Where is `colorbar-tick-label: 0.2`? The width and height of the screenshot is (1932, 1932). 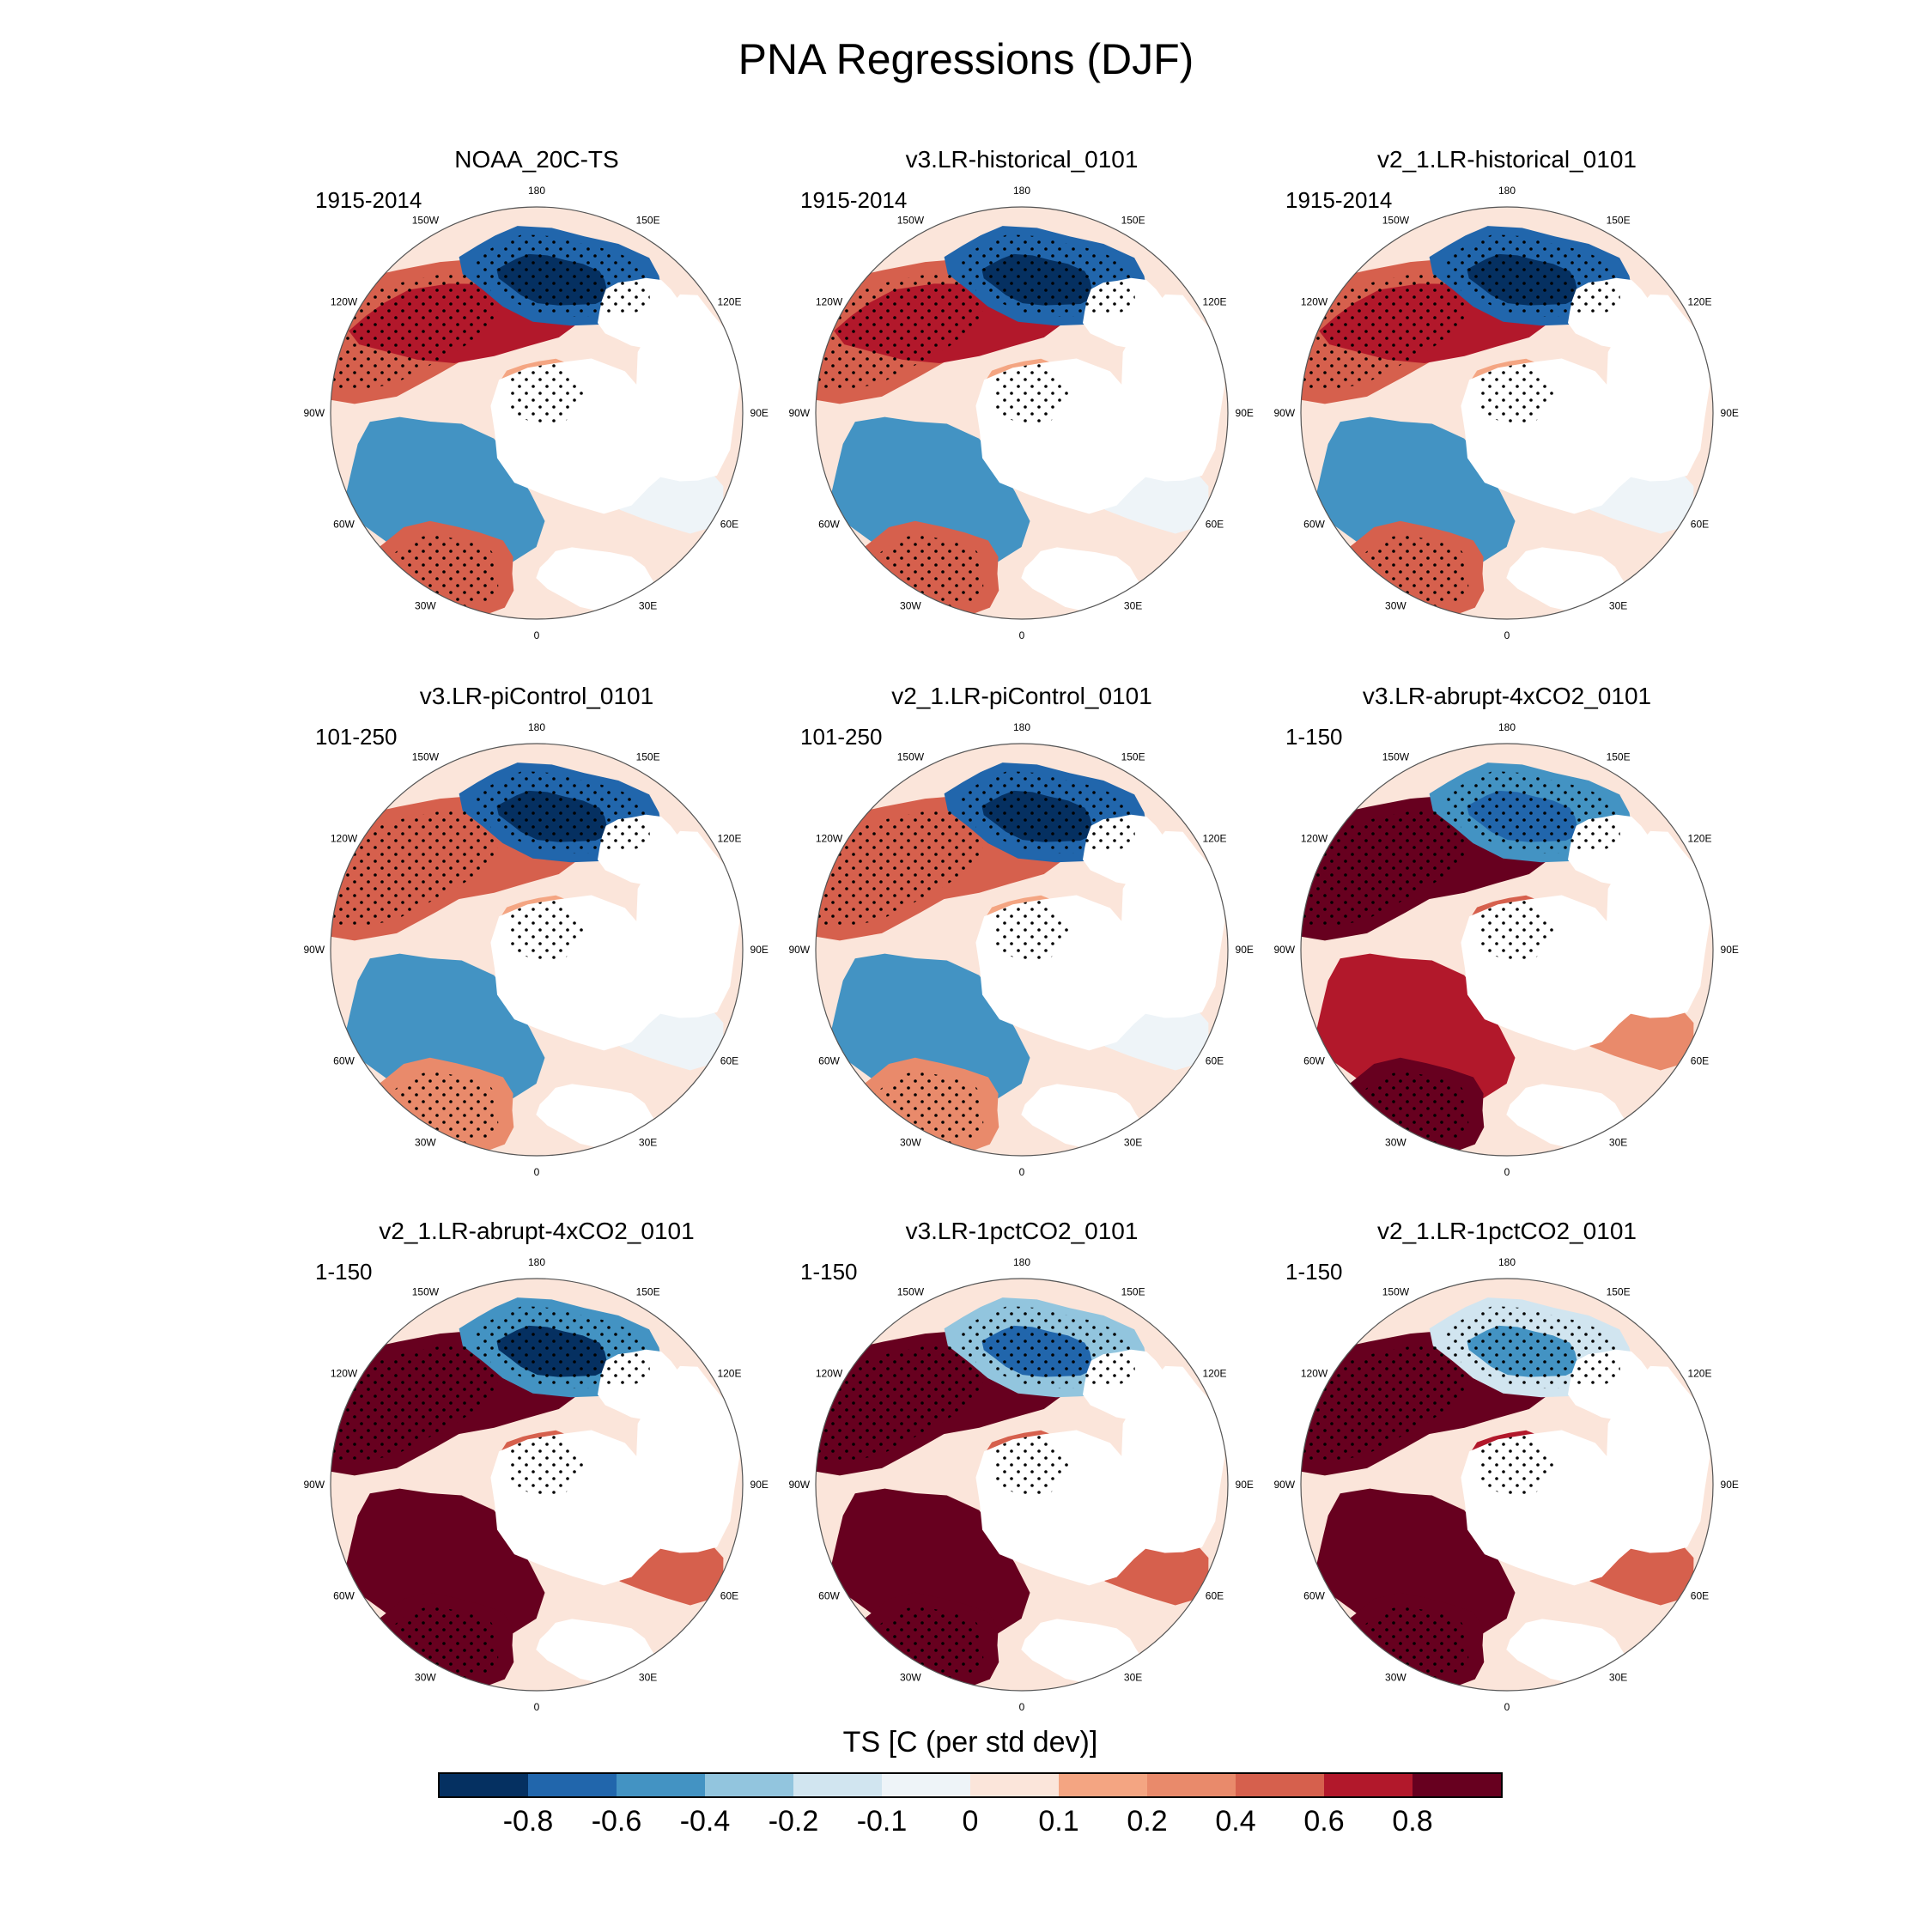 colorbar-tick-label: 0.2 is located at coordinates (1147, 1821).